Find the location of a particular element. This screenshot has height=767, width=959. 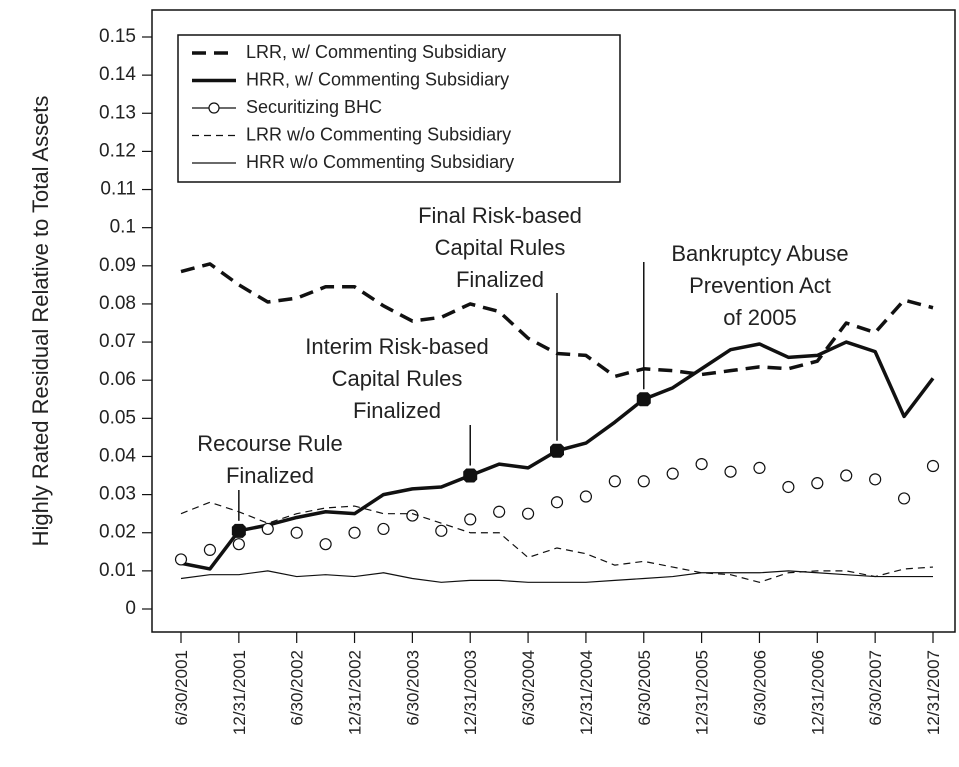

legend-label: HRR w/o Commenting Subsidiary is located at coordinates (380, 162).